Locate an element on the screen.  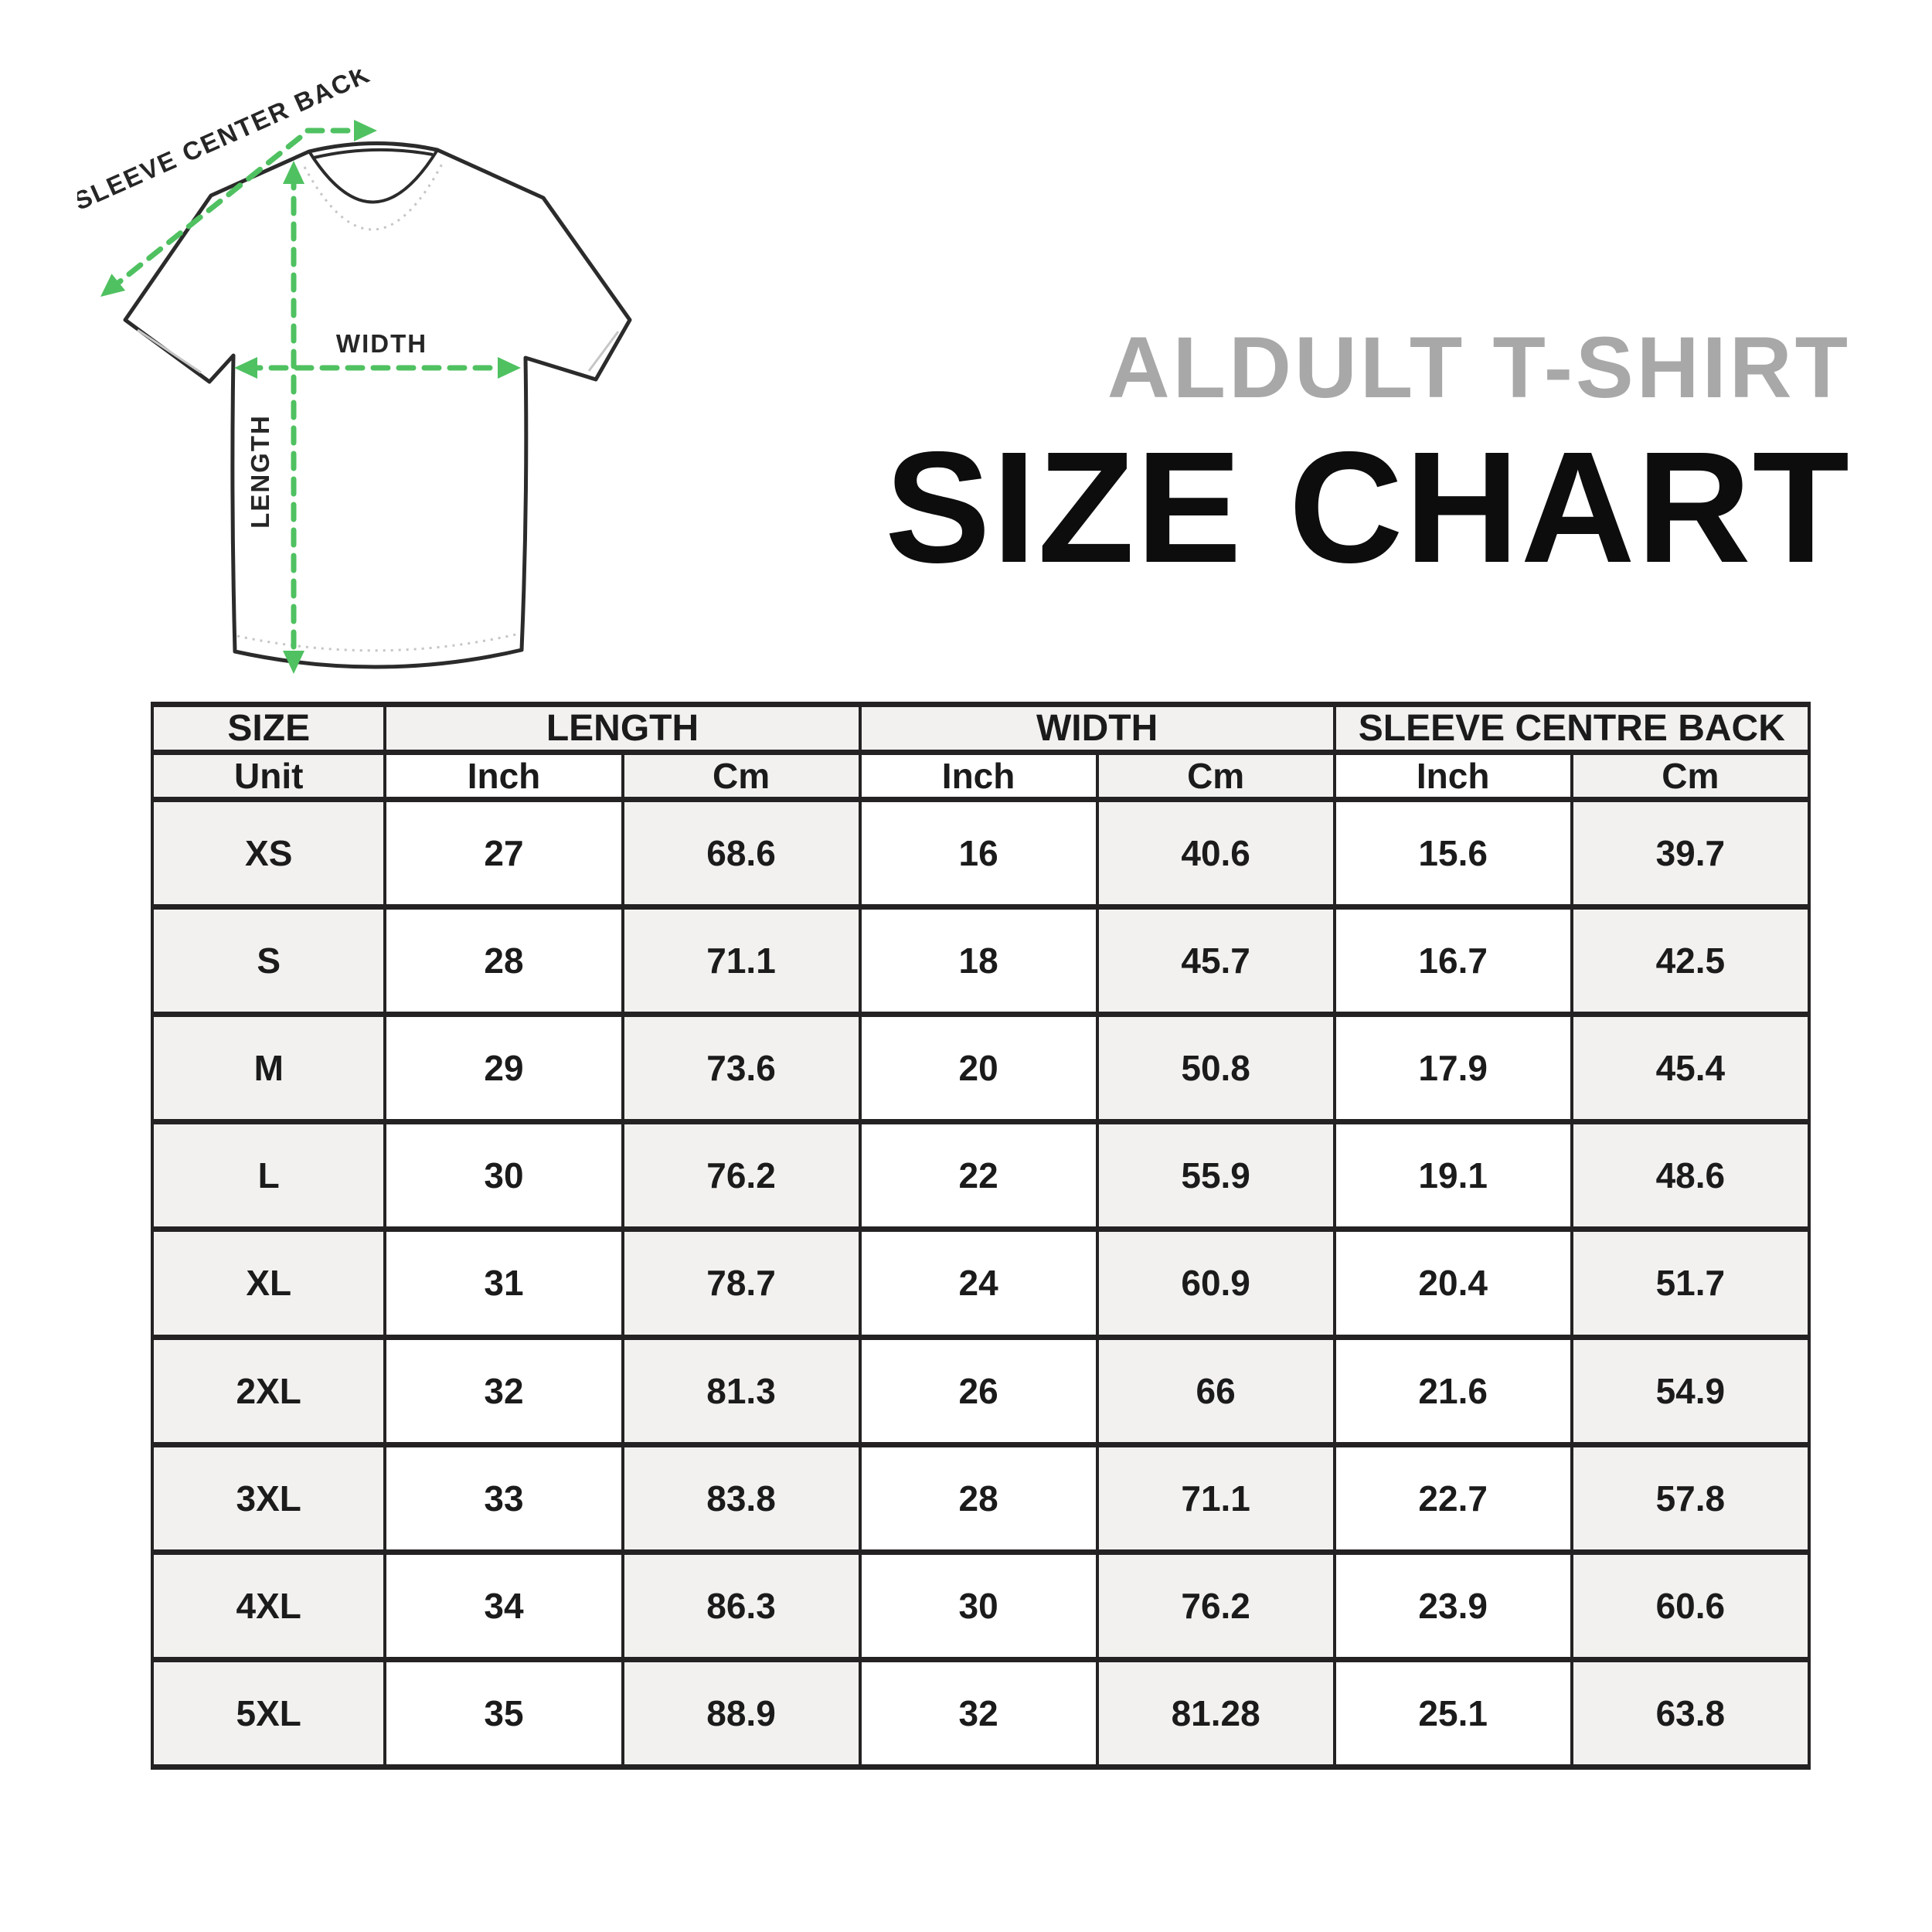
measurement-cell: 34 is located at coordinates (503, 1605).